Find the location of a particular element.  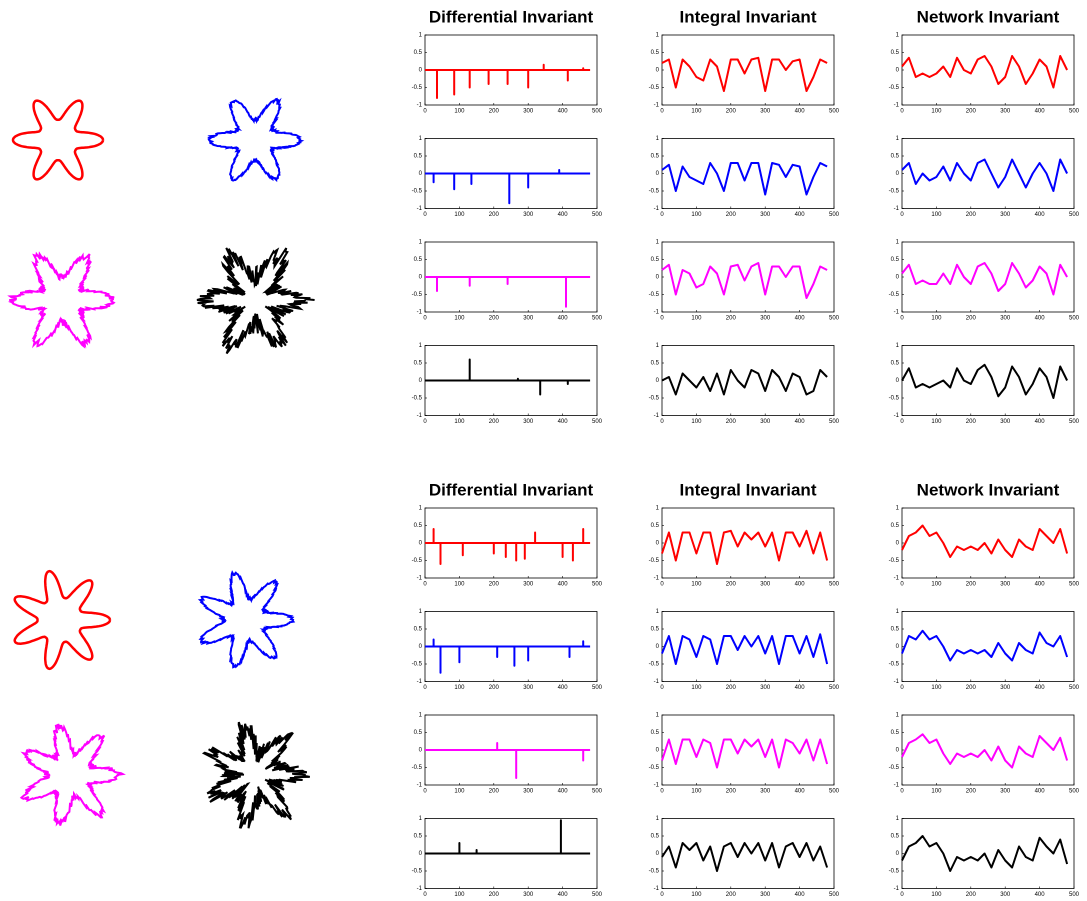

chart-title: Differential Invariant is located at coordinates (511, 16).